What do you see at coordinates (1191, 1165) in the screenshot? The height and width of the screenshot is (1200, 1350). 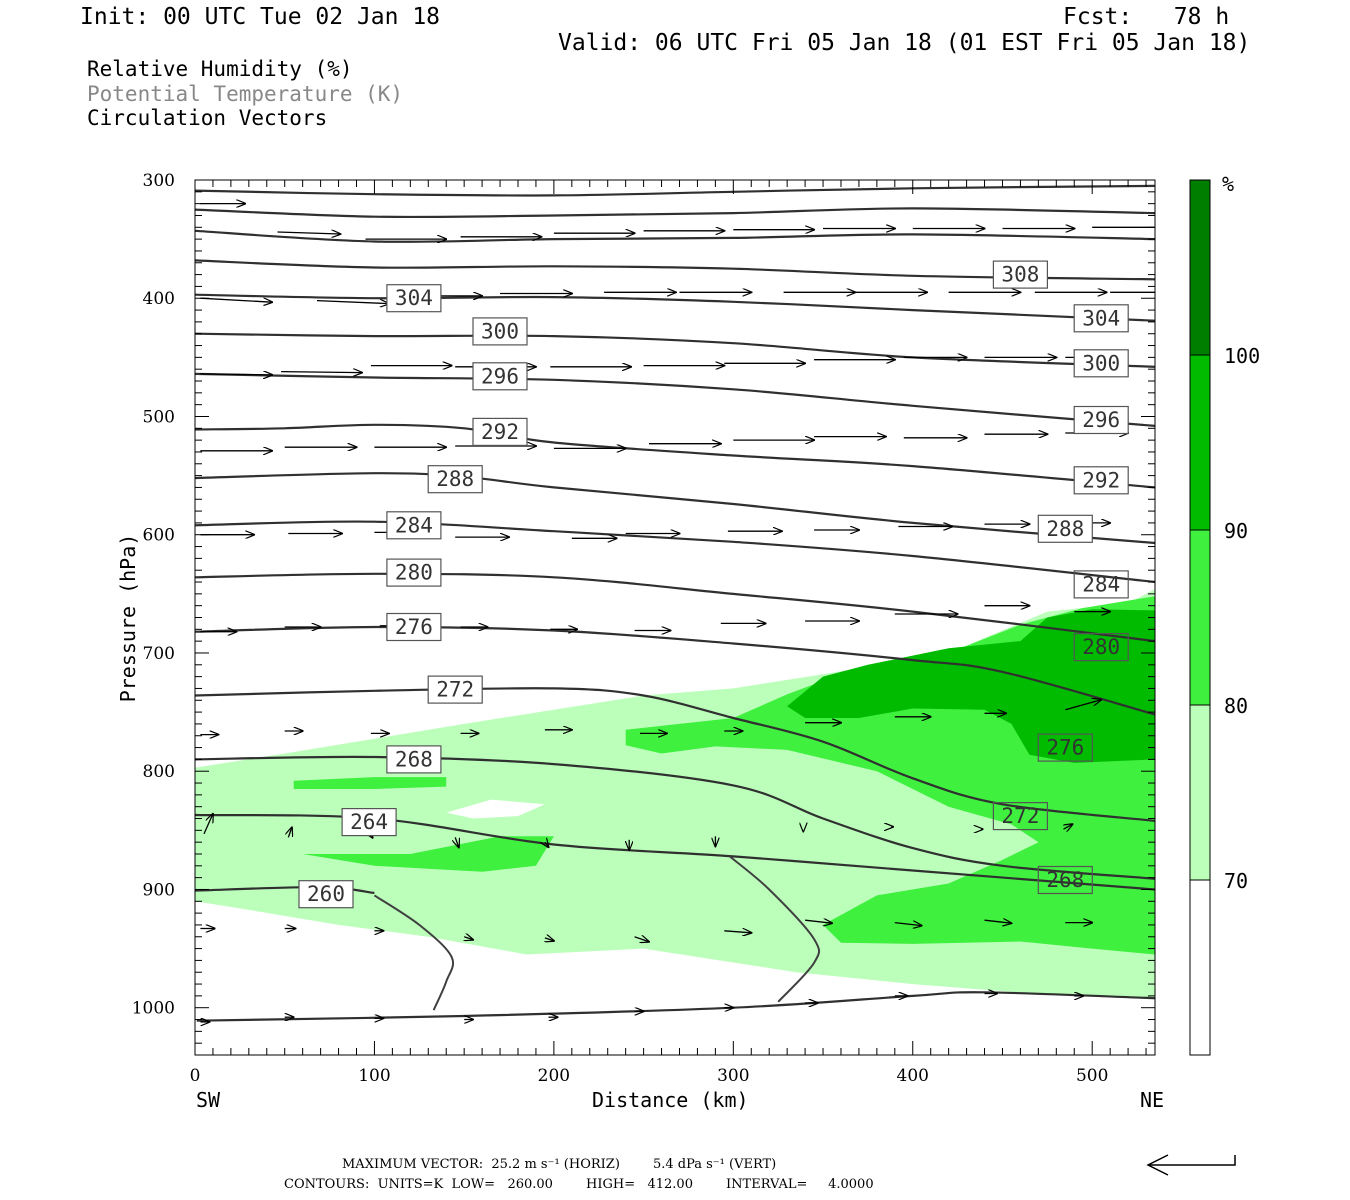 I see `reference-vector-arrow` at bounding box center [1191, 1165].